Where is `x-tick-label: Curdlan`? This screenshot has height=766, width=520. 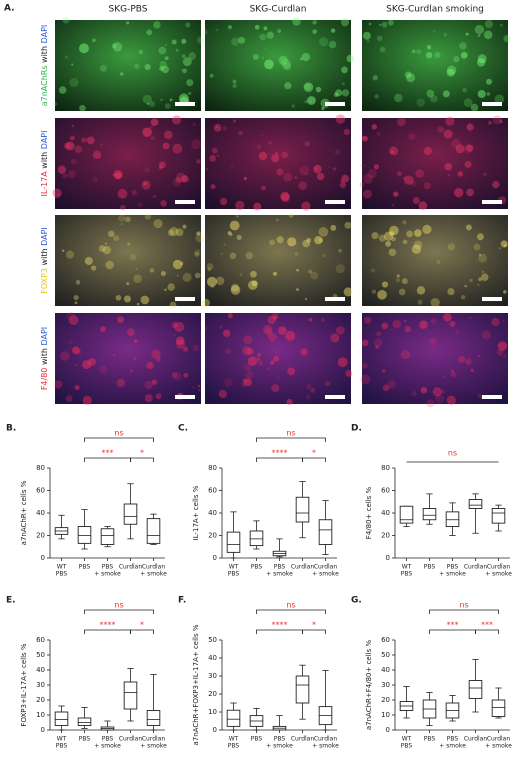
x-tick-label: Curdlan is located at coordinates (154, 567).